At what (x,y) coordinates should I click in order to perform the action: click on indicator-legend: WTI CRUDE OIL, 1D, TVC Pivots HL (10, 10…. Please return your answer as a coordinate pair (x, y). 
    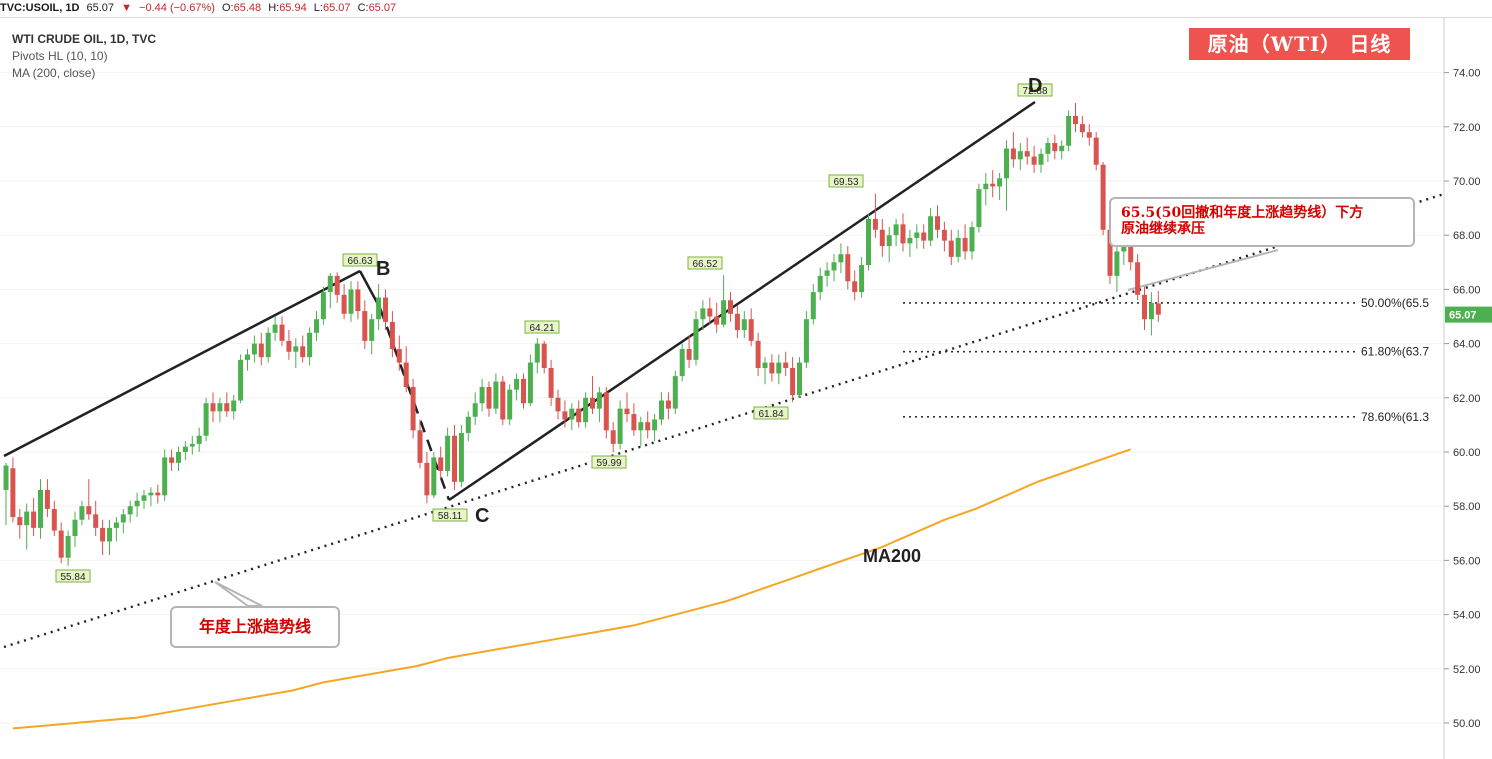
    Looking at the image, I should click on (84, 56).